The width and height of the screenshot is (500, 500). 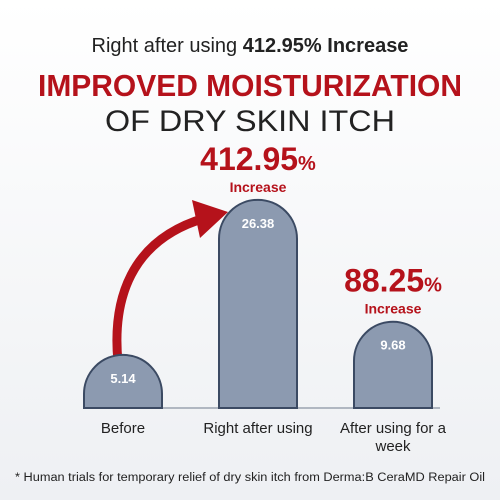 I want to click on arrow-head, so click(x=210, y=219).